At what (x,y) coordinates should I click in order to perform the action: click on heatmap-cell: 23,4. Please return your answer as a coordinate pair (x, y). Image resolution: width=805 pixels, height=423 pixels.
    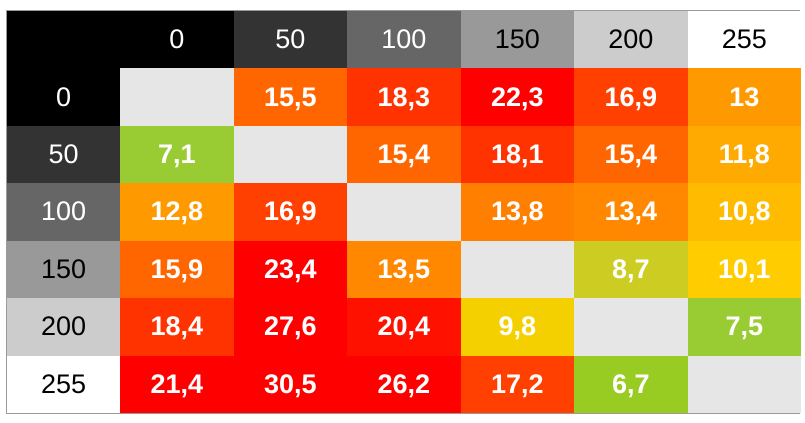
    Looking at the image, I should click on (290, 269).